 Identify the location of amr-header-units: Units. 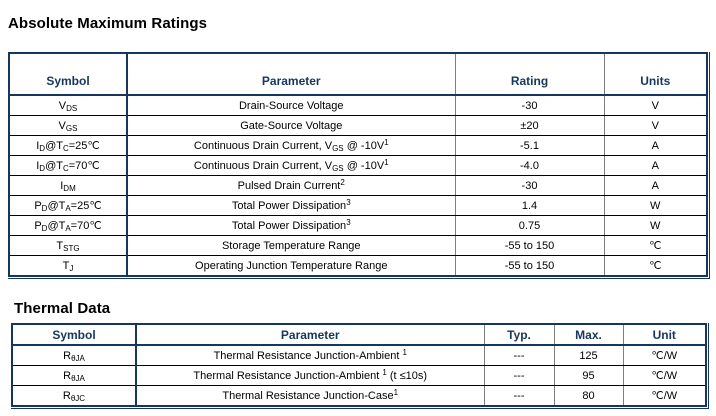
(655, 74).